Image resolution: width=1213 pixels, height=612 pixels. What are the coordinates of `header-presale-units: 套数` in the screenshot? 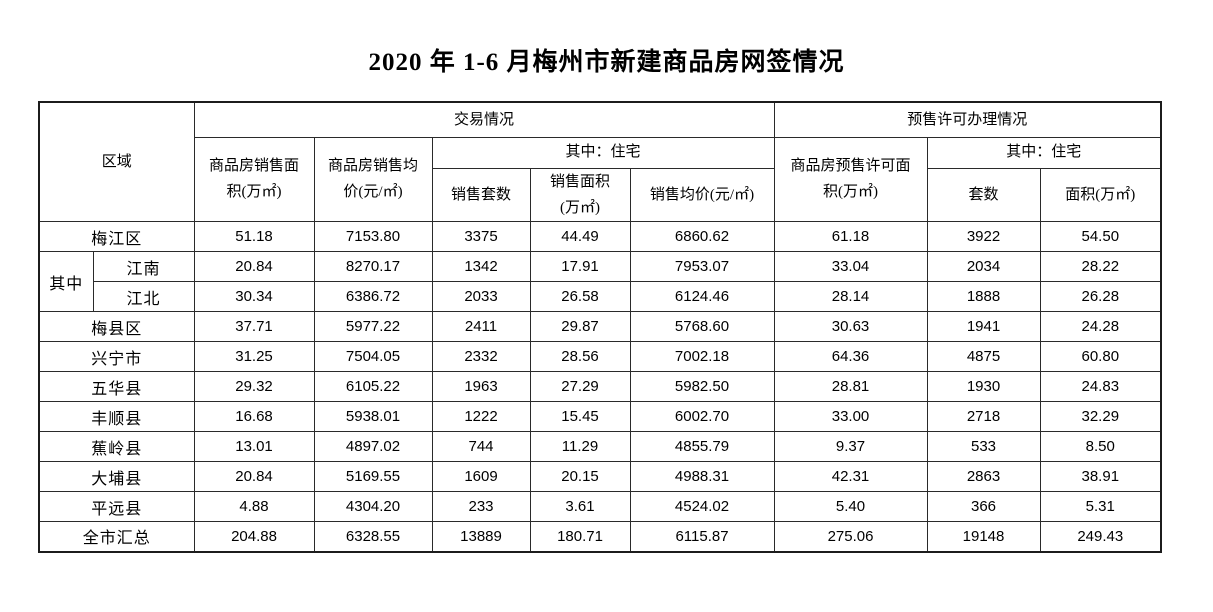 It's located at (983, 194).